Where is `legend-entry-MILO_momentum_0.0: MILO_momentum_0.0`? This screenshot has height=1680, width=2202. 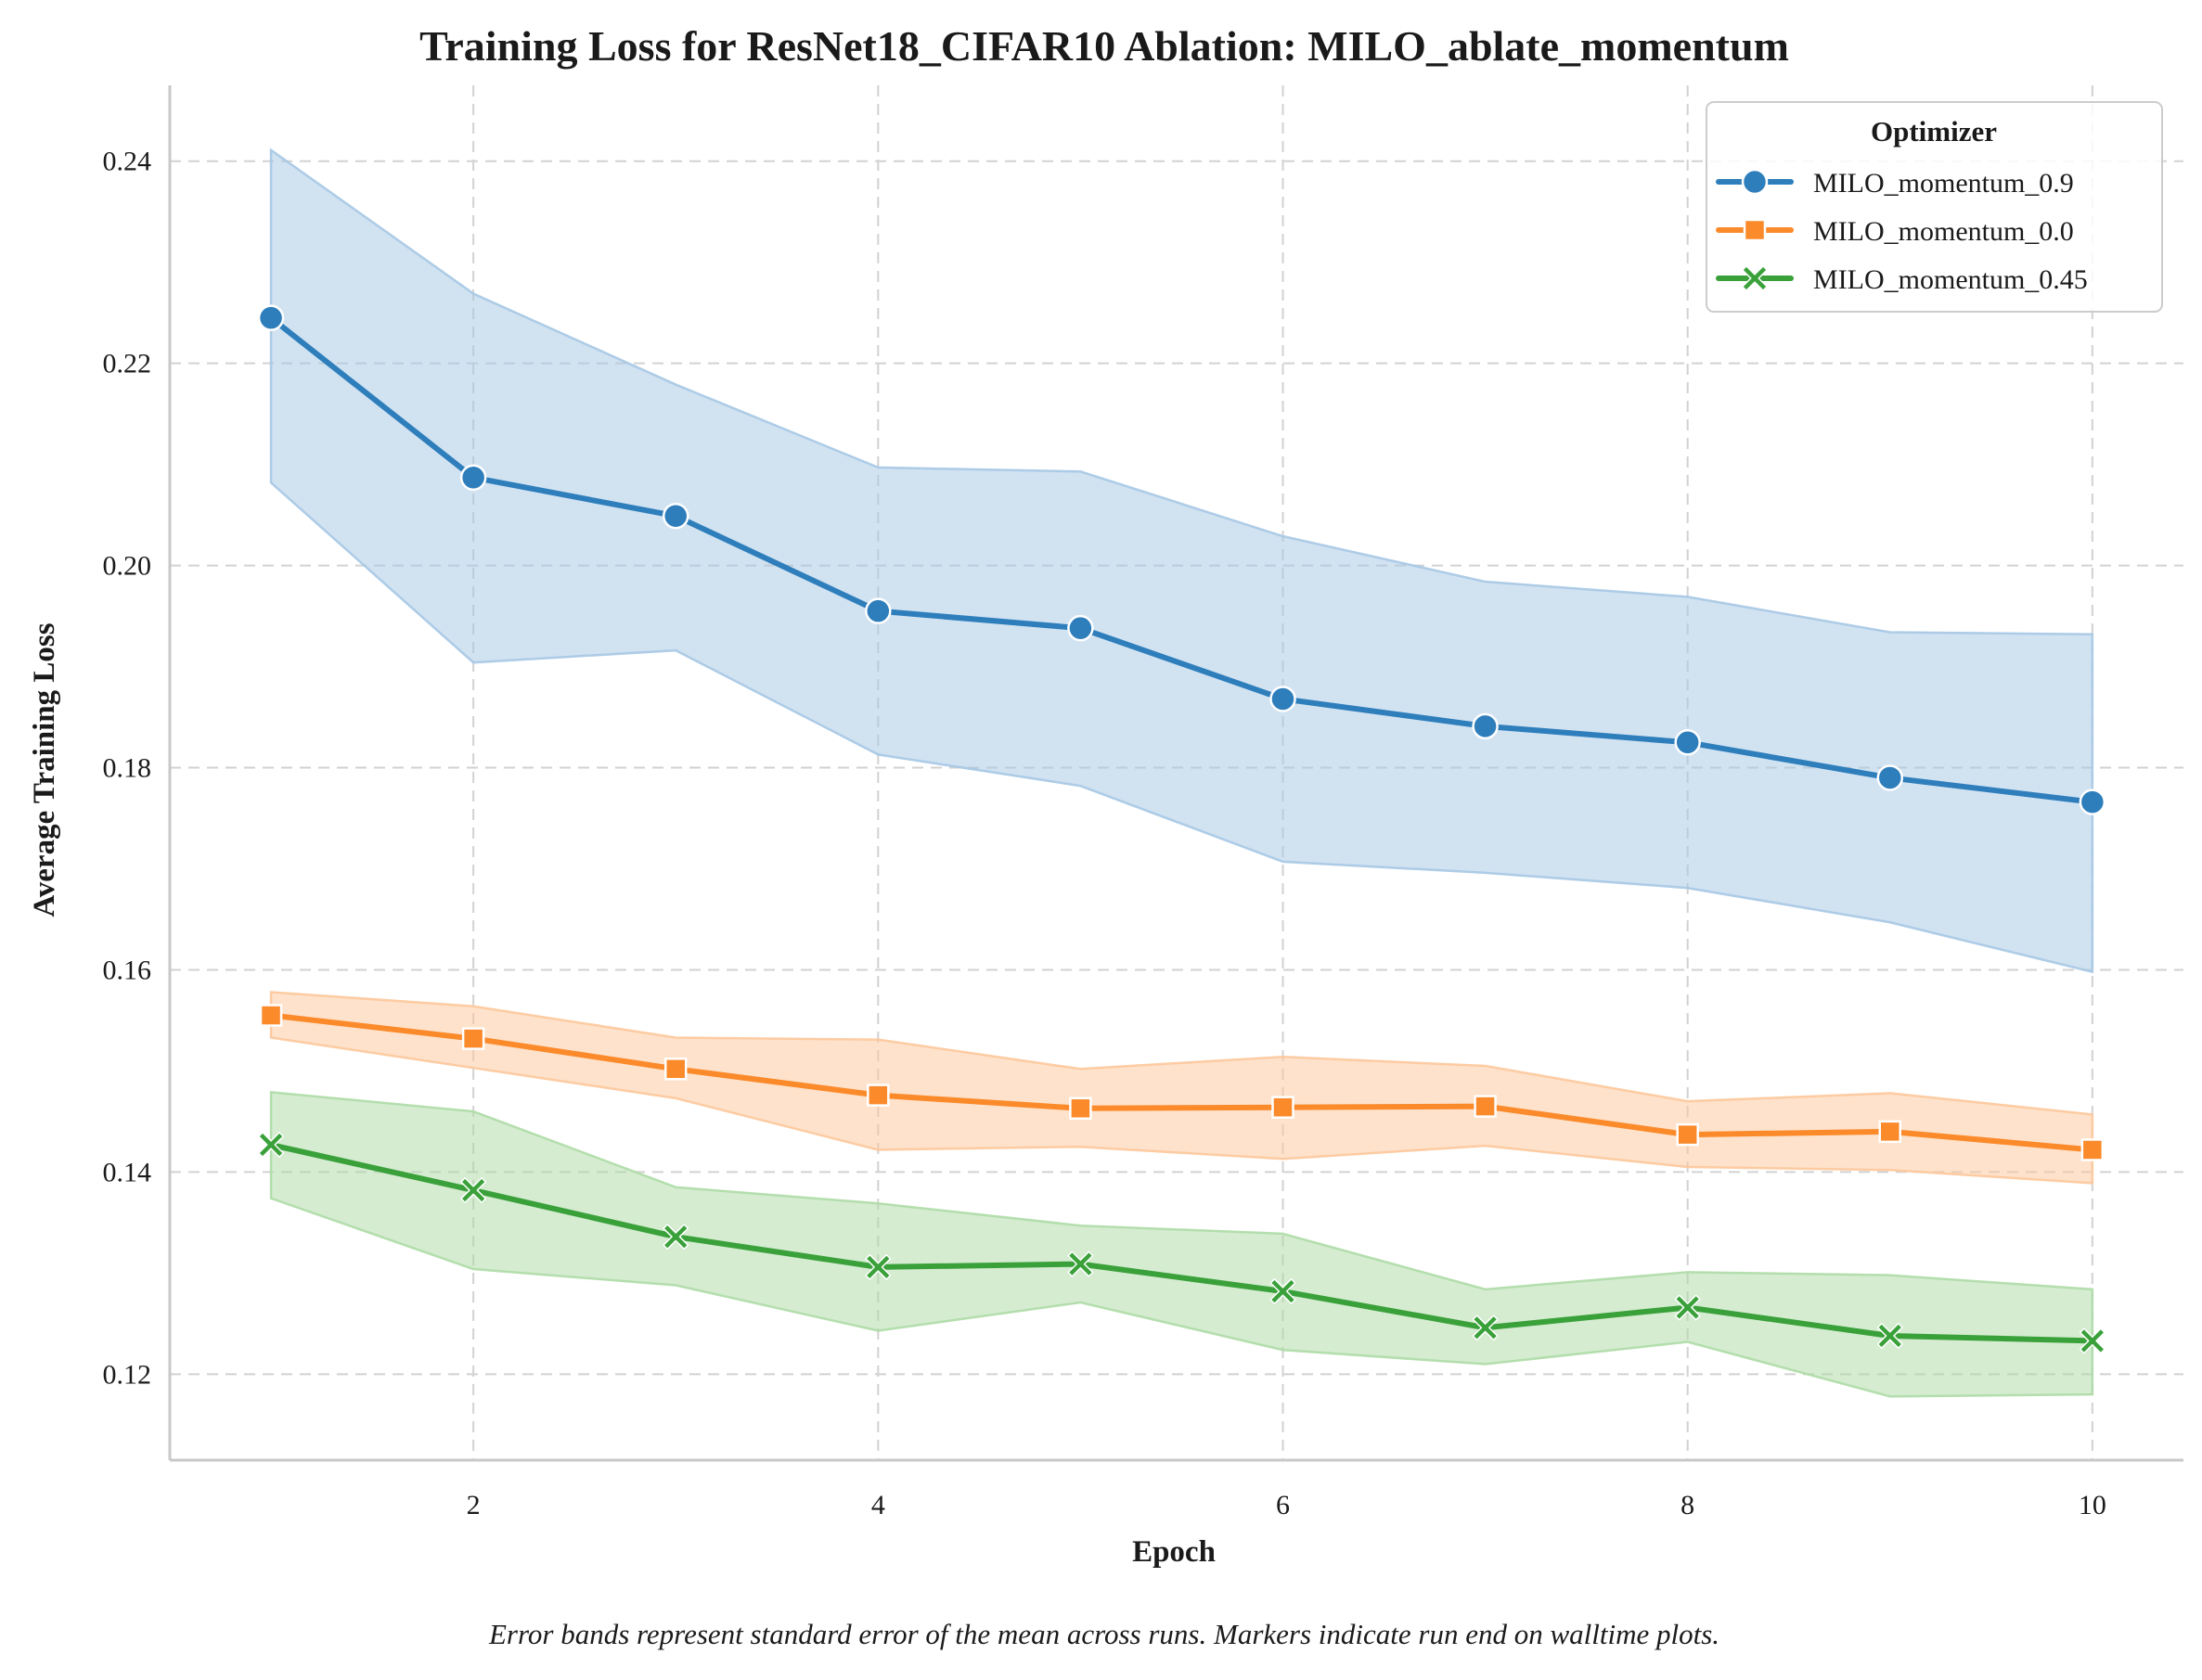
legend-entry-MILO_momentum_0.0: MILO_momentum_0.0 is located at coordinates (1895, 231).